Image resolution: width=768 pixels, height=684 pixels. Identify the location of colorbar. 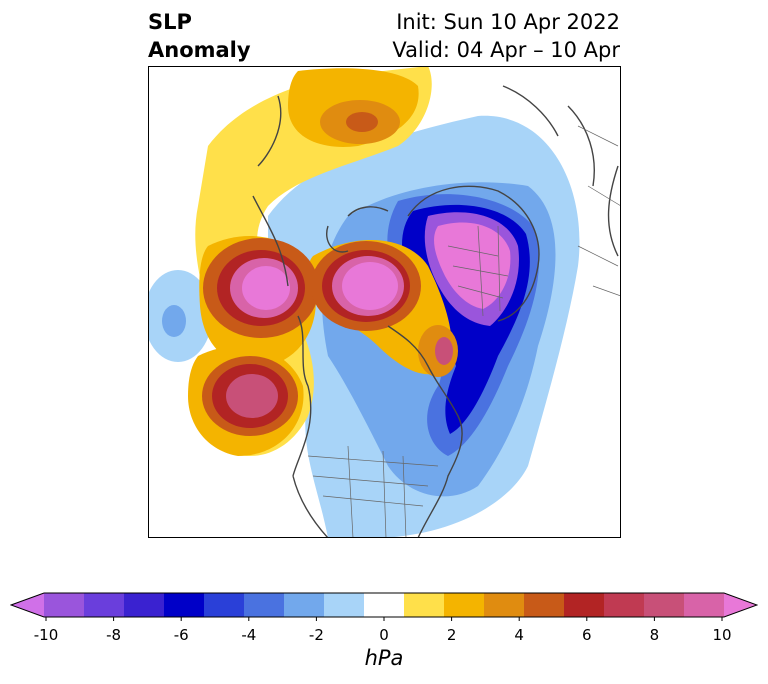
(384, 606).